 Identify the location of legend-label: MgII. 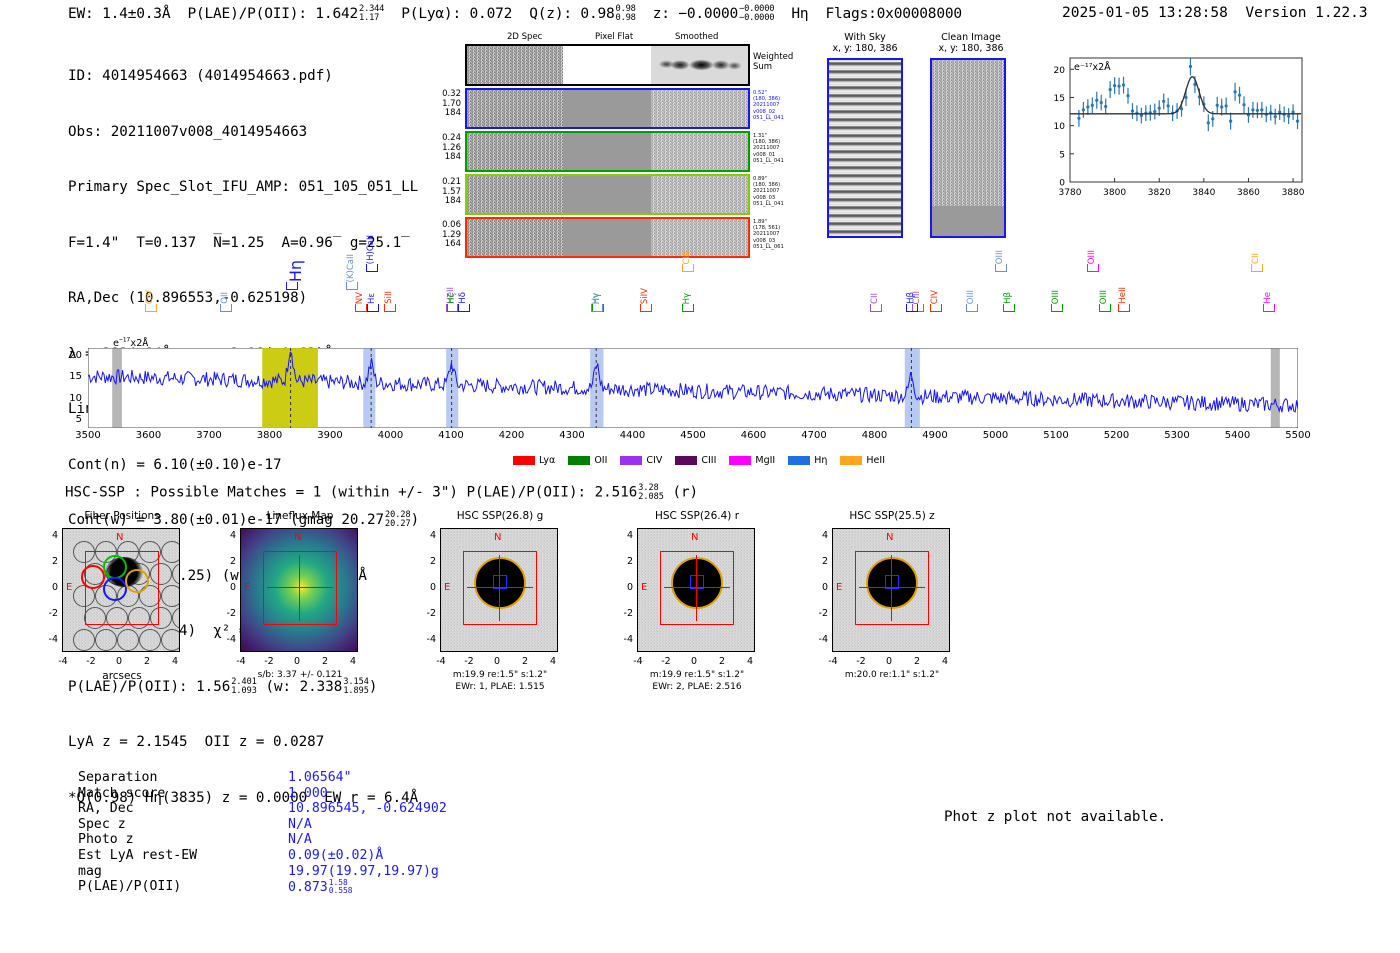
(765, 460).